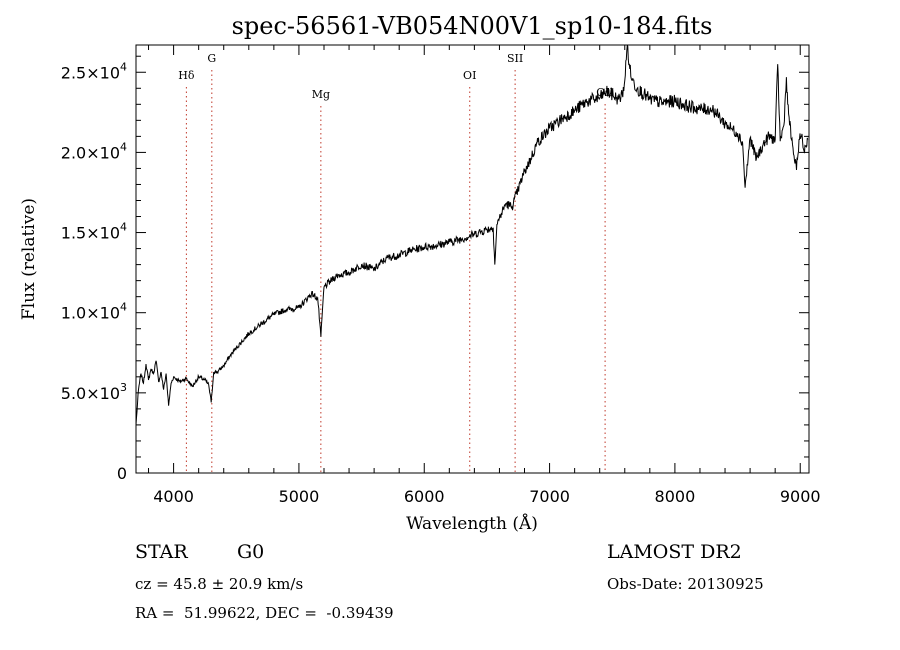 This screenshot has height=650, width=900. What do you see at coordinates (29, 259) in the screenshot?
I see `y-axis-label: Flux (relative)` at bounding box center [29, 259].